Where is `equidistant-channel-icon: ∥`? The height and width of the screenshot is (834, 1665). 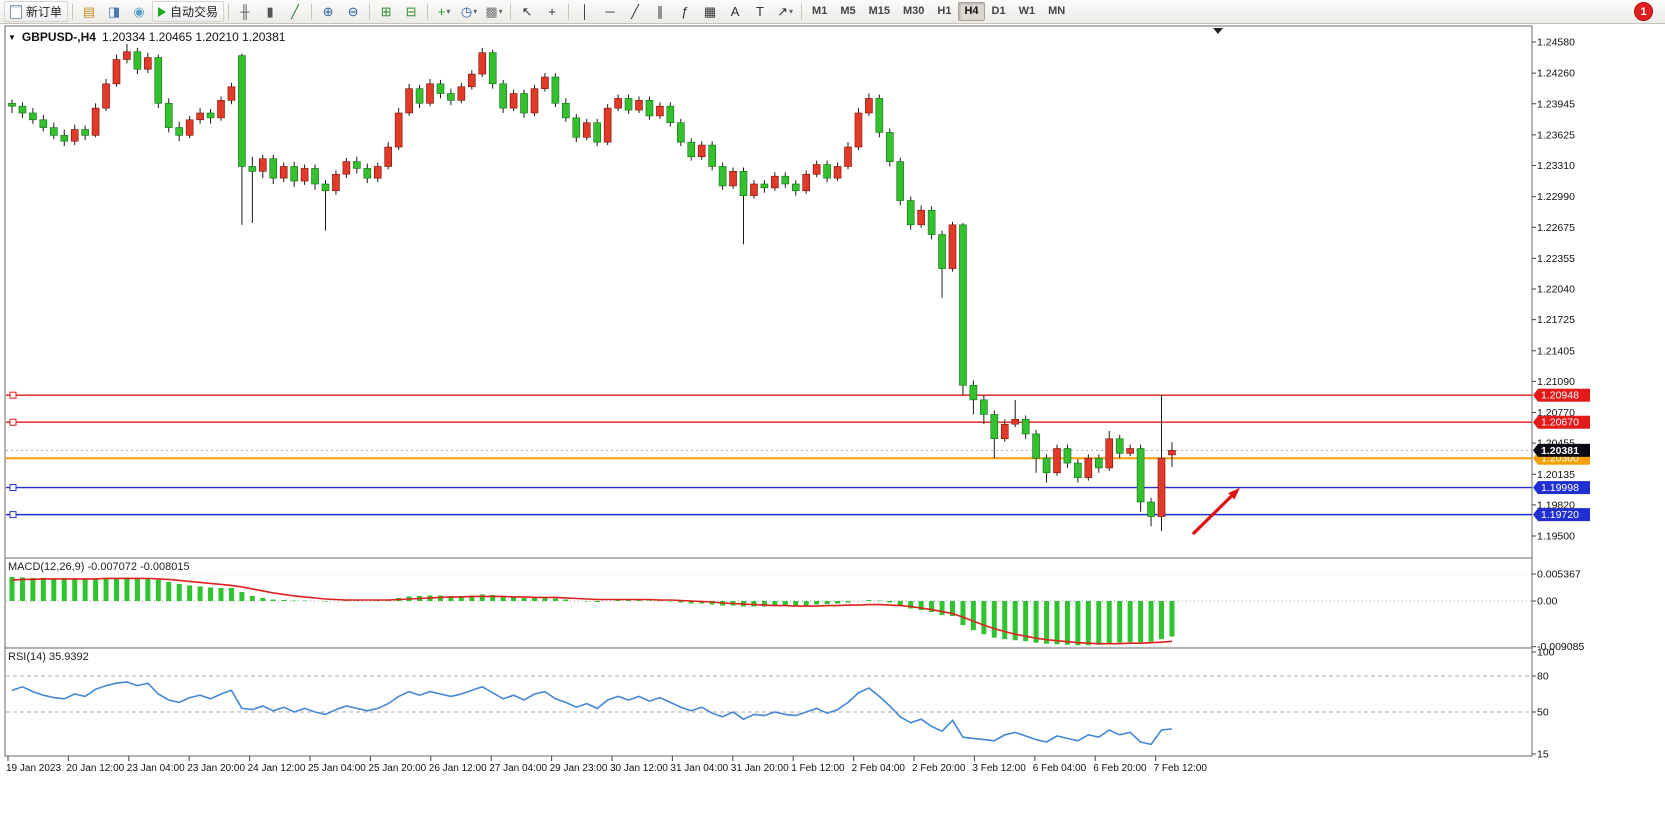
equidistant-channel-icon: ∥ is located at coordinates (660, 11).